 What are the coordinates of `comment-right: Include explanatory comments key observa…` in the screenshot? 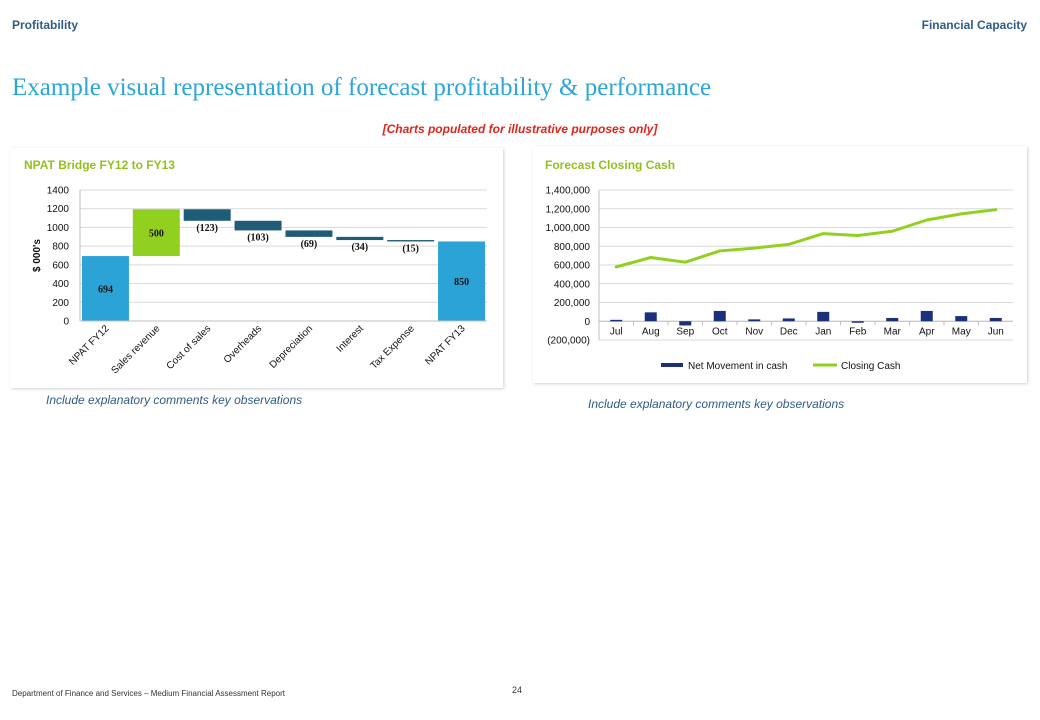 It's located at (716, 404).